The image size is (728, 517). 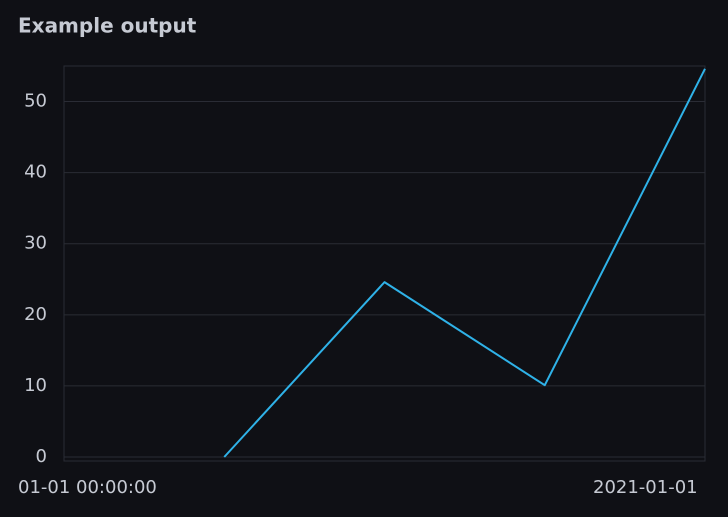 I want to click on y-tick-label: 0, so click(x=41, y=456).